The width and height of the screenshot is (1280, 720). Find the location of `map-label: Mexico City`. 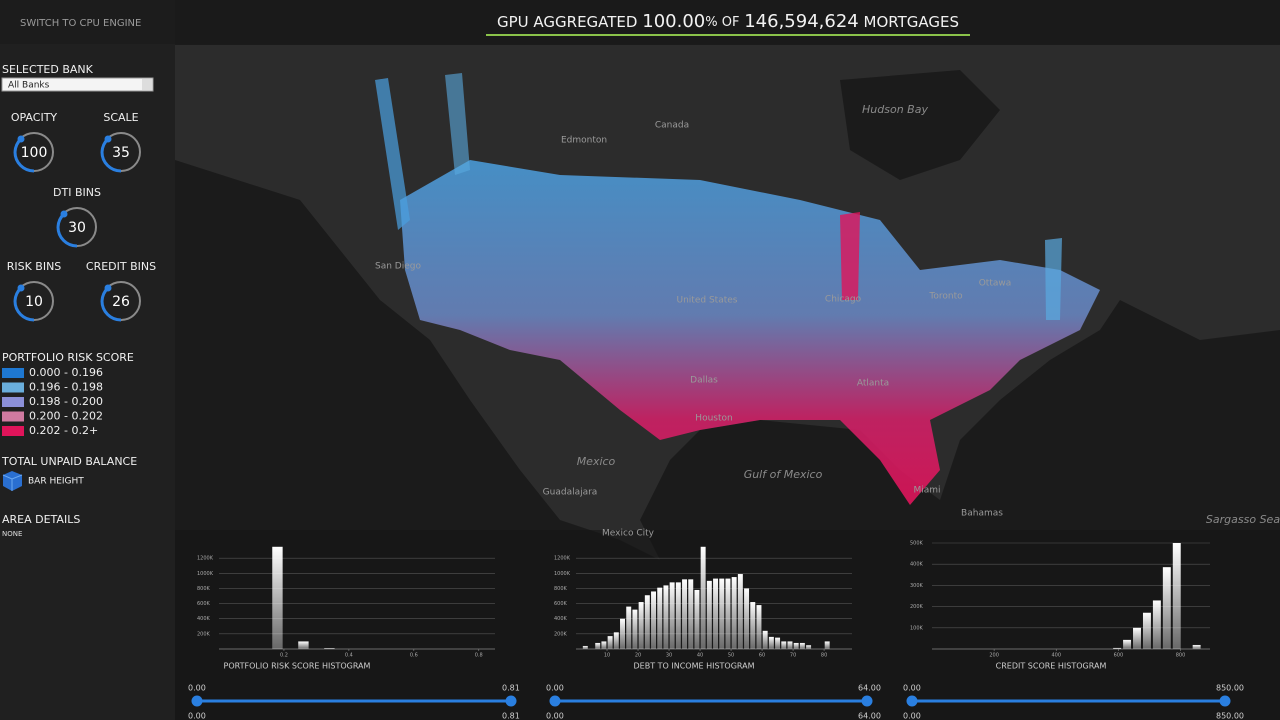

map-label: Mexico City is located at coordinates (628, 534).